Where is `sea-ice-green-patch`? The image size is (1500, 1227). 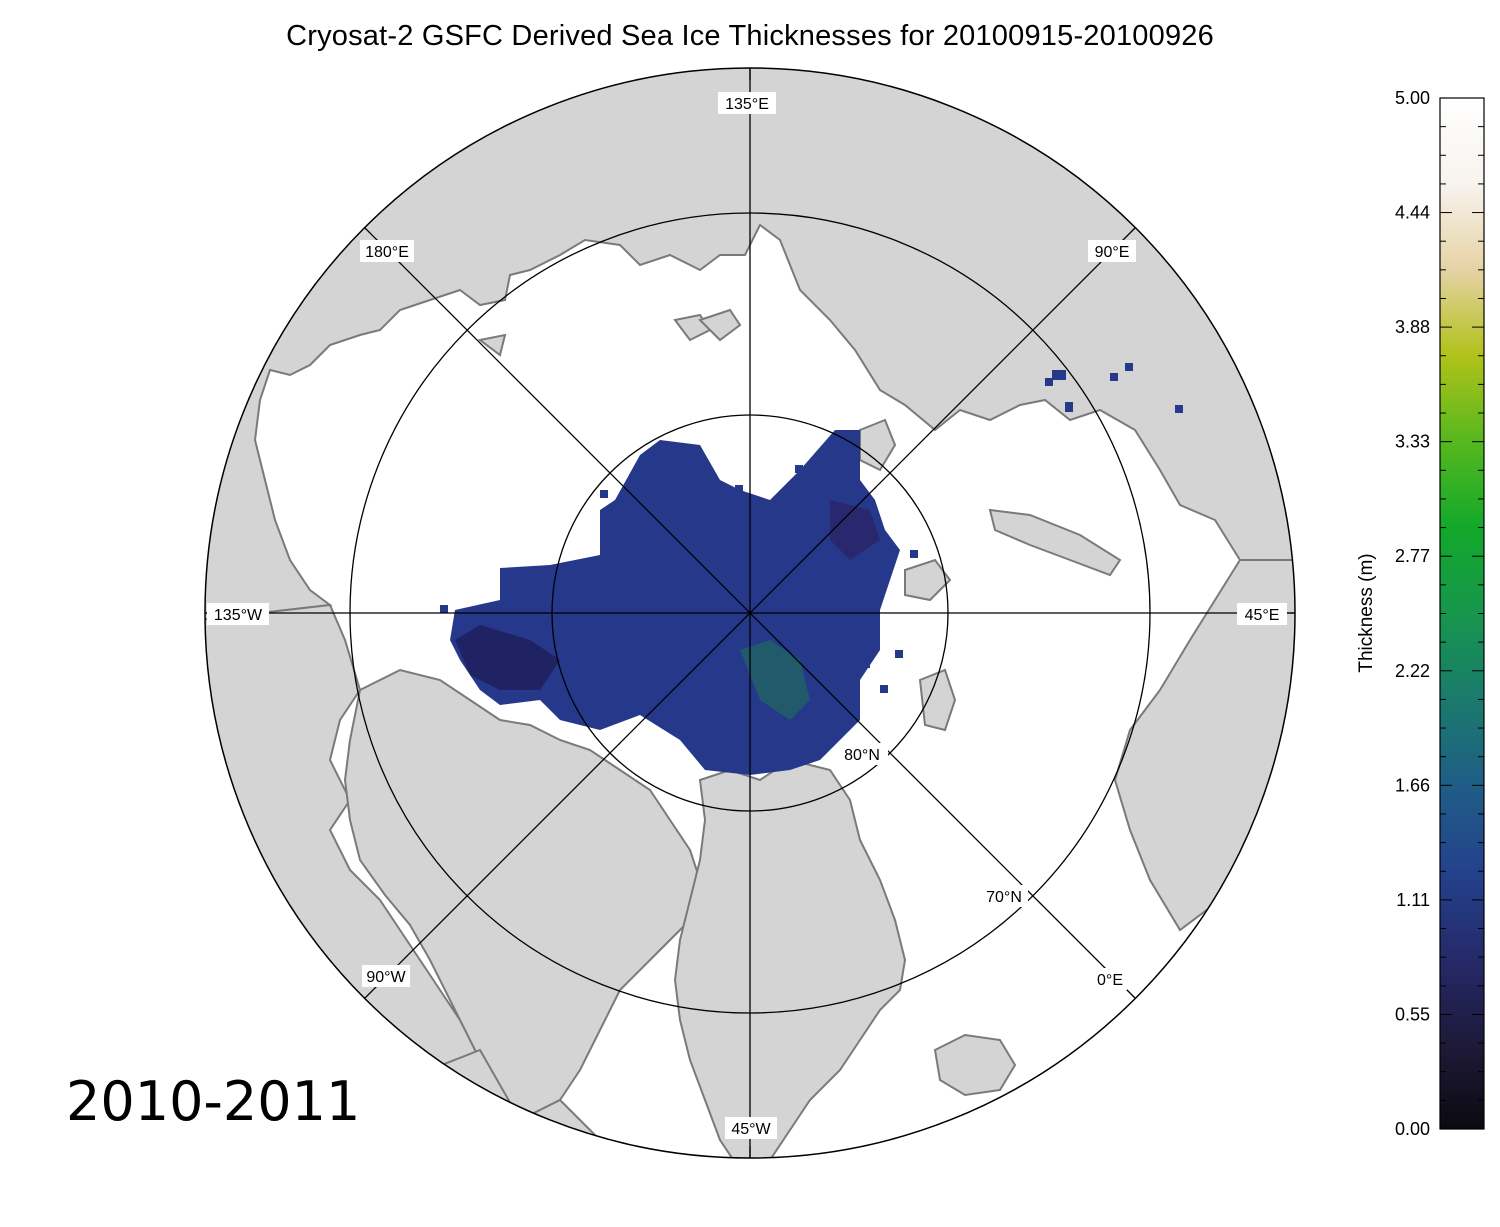 sea-ice-green-patch is located at coordinates (775, 680).